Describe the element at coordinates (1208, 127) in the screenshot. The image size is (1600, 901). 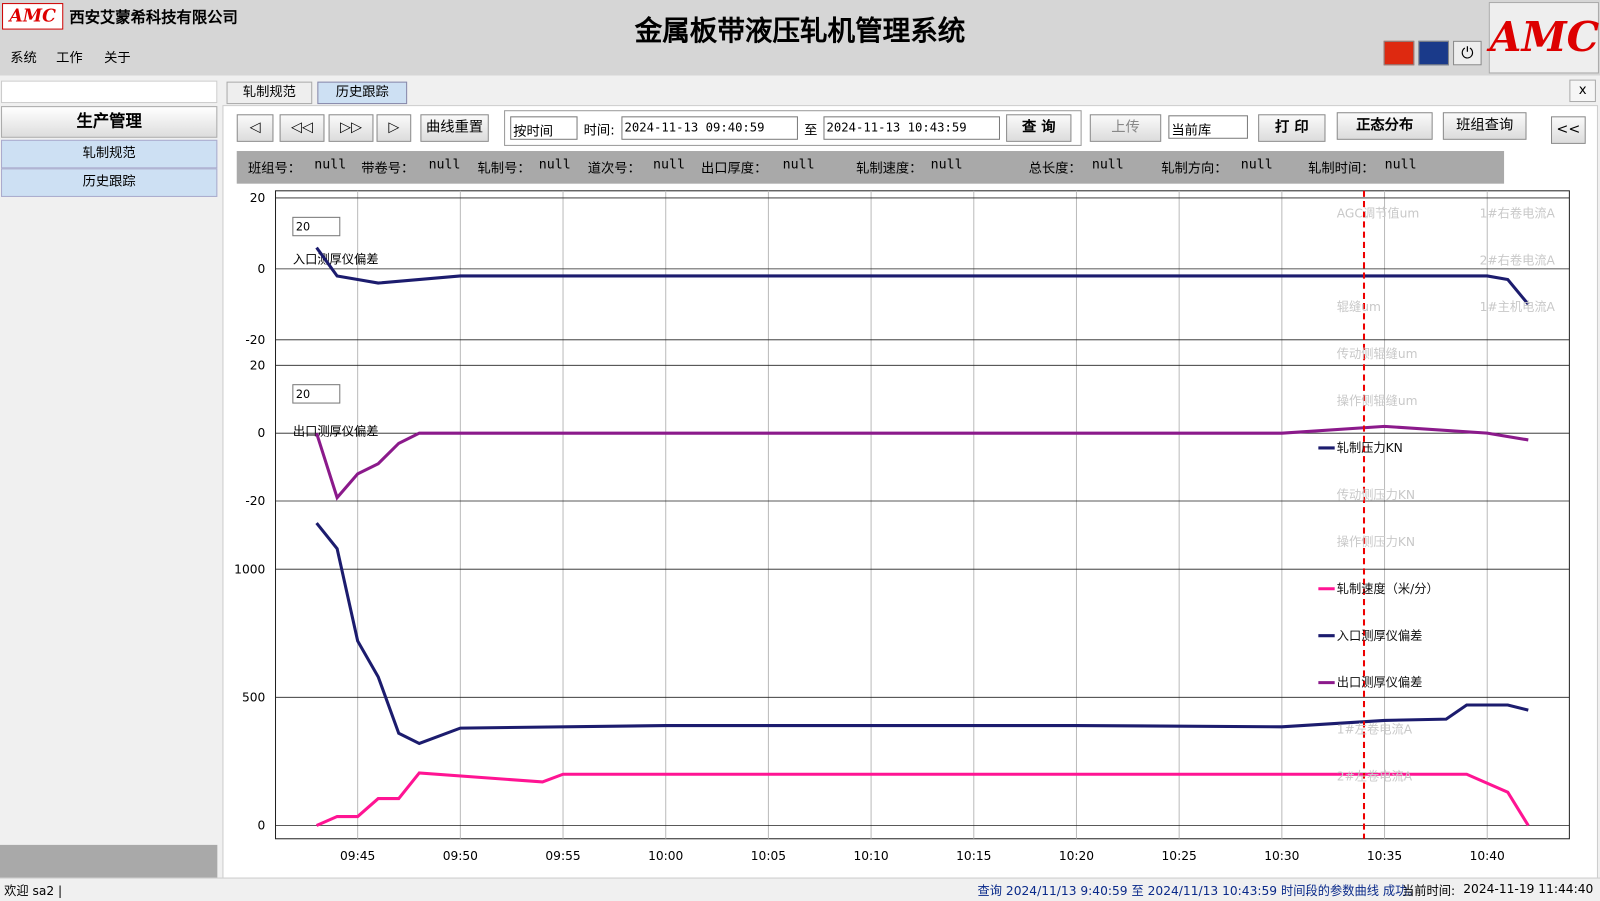
I see `db-select: 当前库` at that location.